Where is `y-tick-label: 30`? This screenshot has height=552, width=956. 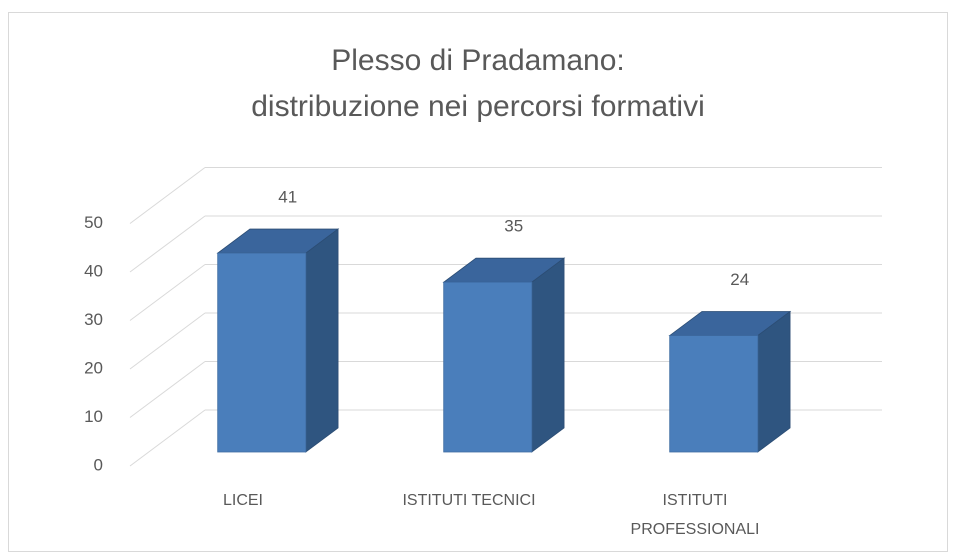 y-tick-label: 30 is located at coordinates (93, 319).